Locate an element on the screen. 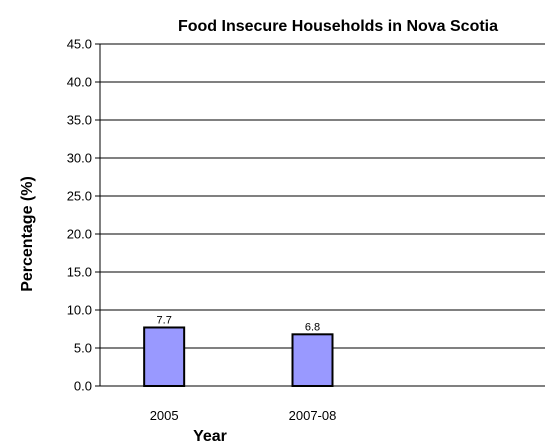 The height and width of the screenshot is (443, 551). chart-title: Food Insecure Households in Nova Scotia is located at coordinates (338, 26).